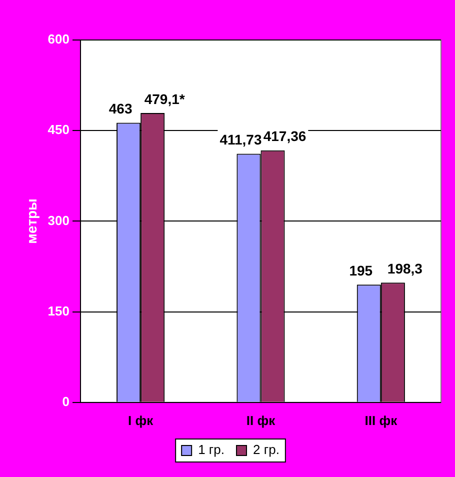 The image size is (455, 477). I want to click on y-axis-title: метры, so click(31, 221).